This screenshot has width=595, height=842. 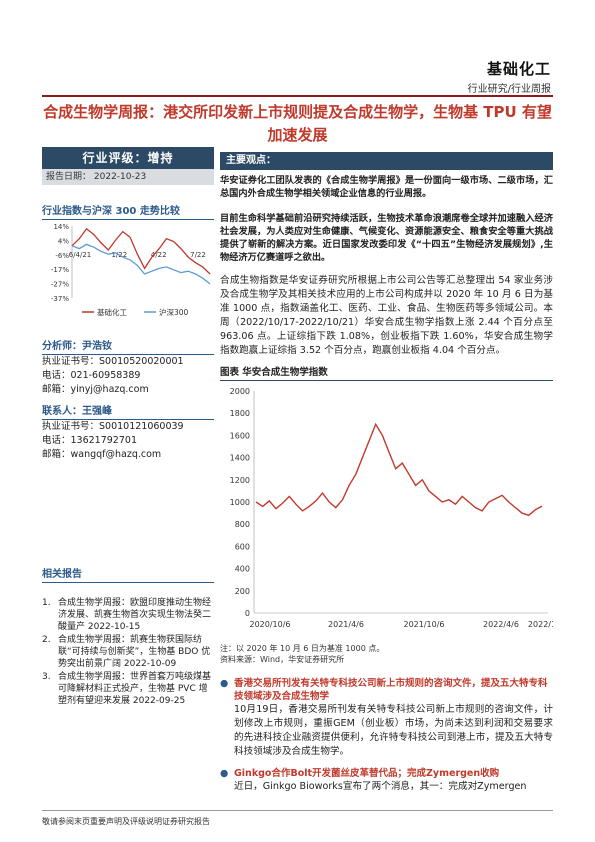 I want to click on y-tick-label: 1400, so click(x=240, y=458).